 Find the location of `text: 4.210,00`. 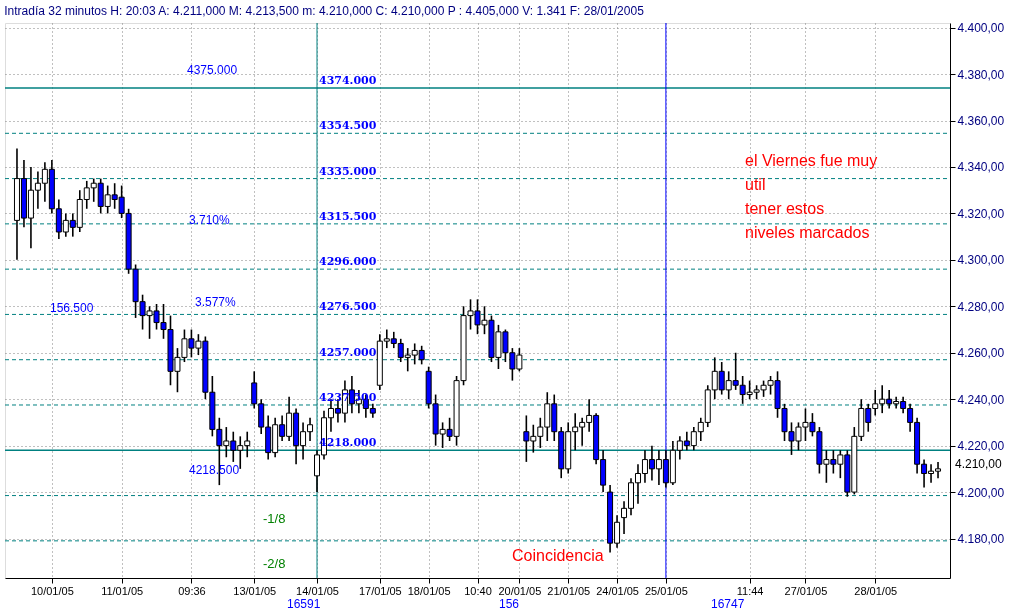

text: 4.210,00 is located at coordinates (979, 464).